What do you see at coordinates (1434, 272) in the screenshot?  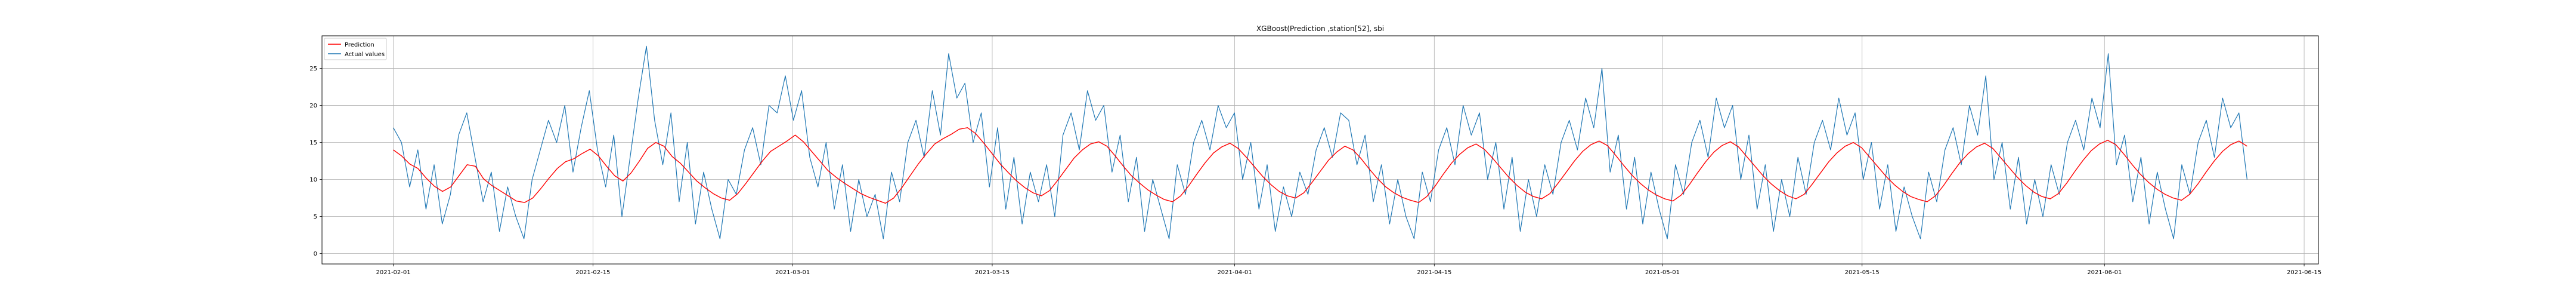 I see `x-tick-label: 2021-04-15` at bounding box center [1434, 272].